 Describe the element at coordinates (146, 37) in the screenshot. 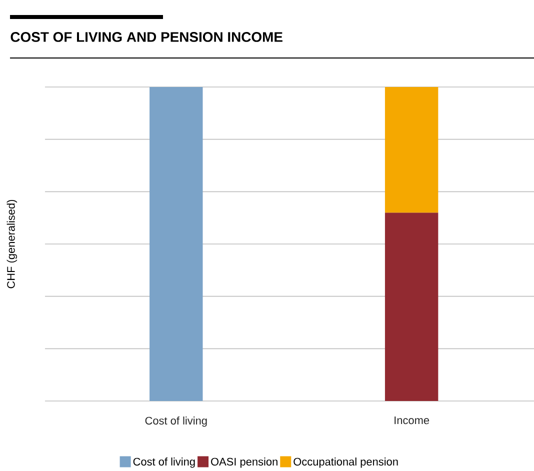

I see `chart-title: COST OF LIVING AND PENSION INCOME` at that location.